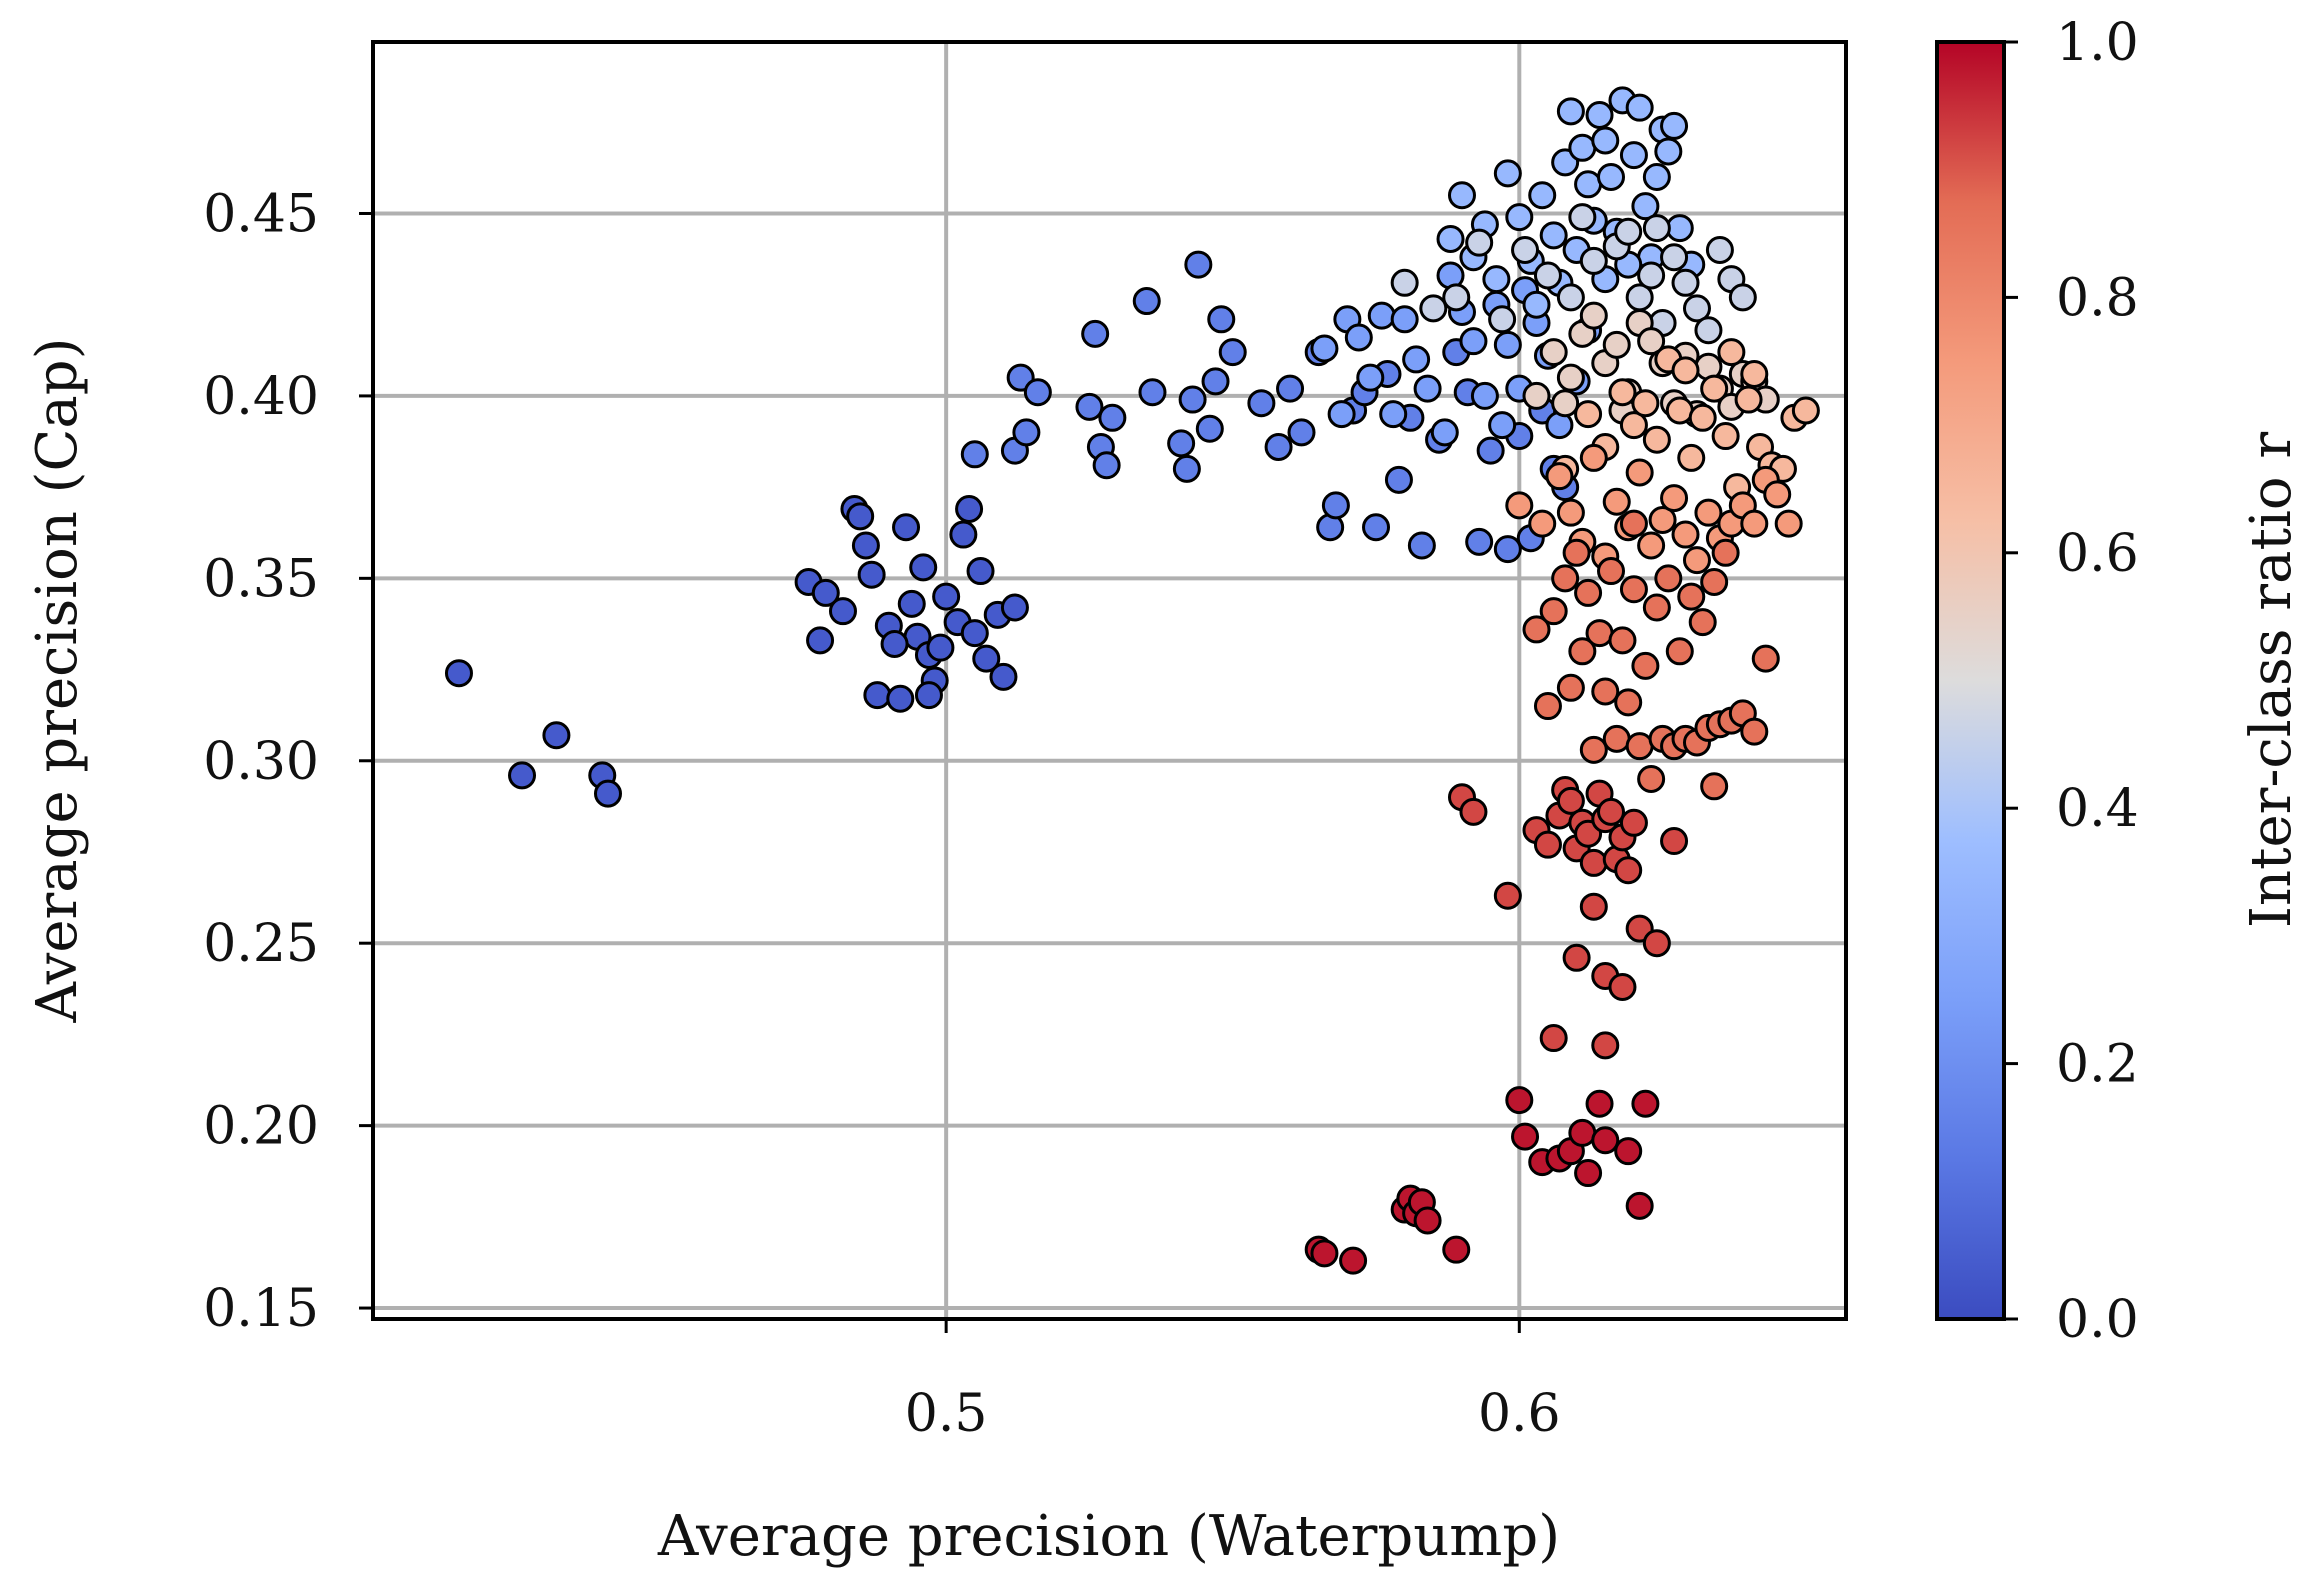 The width and height of the screenshot is (2309, 1595). What do you see at coordinates (2097, 298) in the screenshot?
I see `colorbar-tick-label: 0.8` at bounding box center [2097, 298].